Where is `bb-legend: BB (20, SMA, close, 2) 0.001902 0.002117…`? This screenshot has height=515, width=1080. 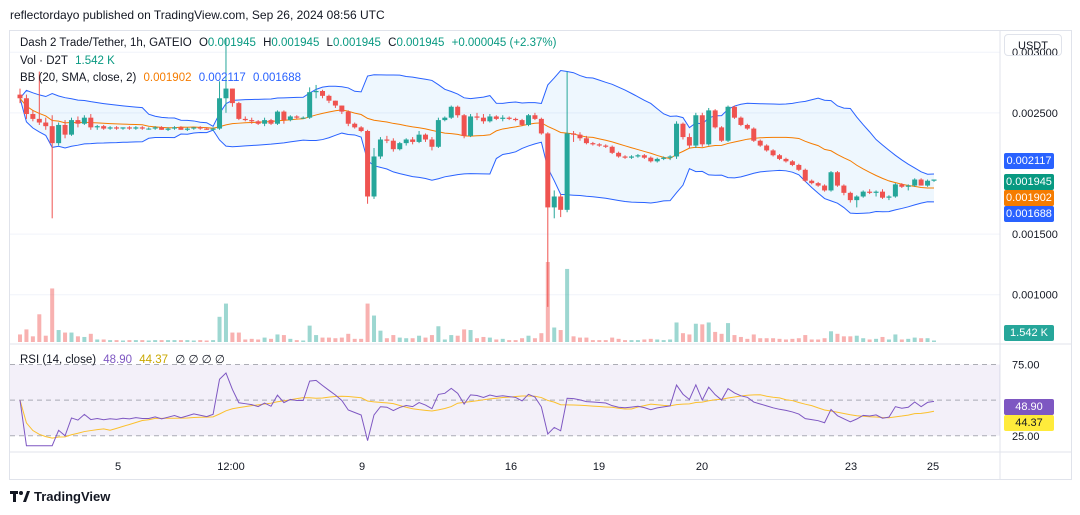
bb-legend: BB (20, SMA, close, 2) 0.001902 0.002117… is located at coordinates (162, 78).